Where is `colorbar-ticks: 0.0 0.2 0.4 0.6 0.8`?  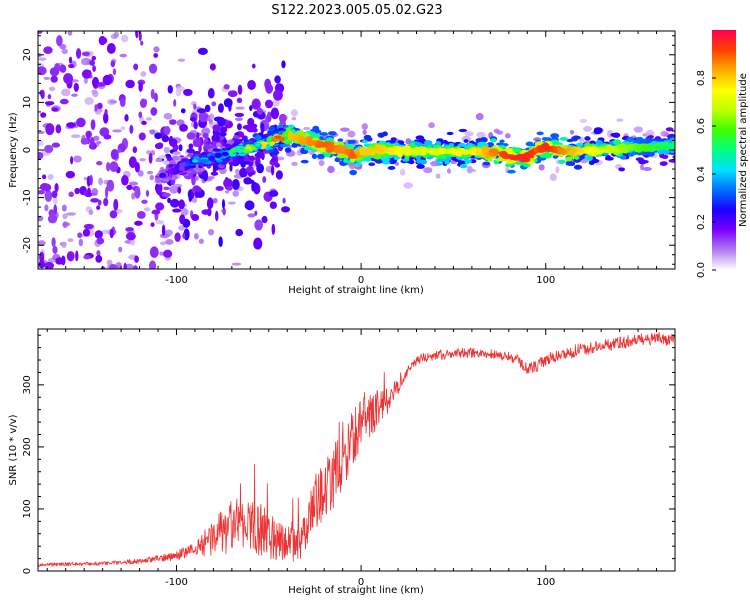 colorbar-ticks: 0.0 0.2 0.4 0.6 0.8 is located at coordinates (706, 174).